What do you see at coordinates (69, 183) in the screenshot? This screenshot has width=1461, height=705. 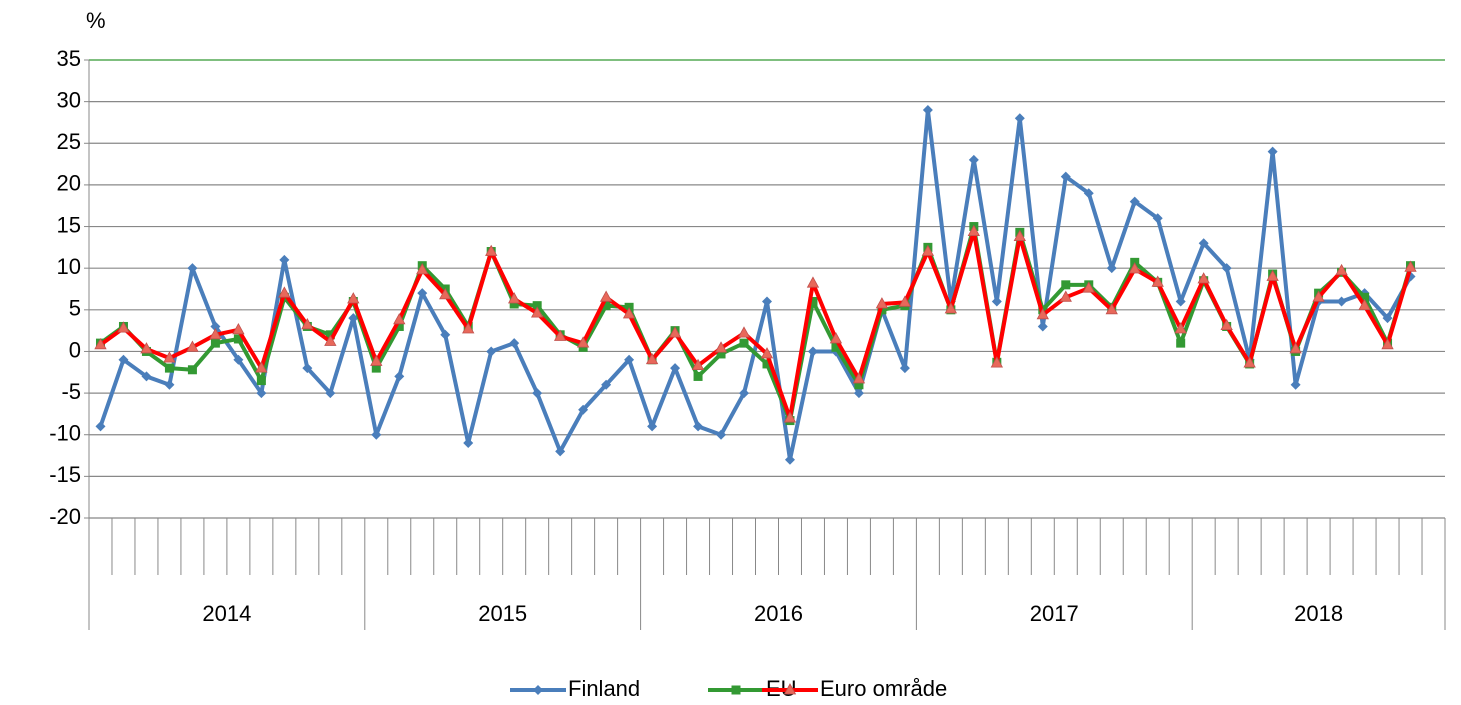 I see `y-tick-label: 20` at bounding box center [69, 183].